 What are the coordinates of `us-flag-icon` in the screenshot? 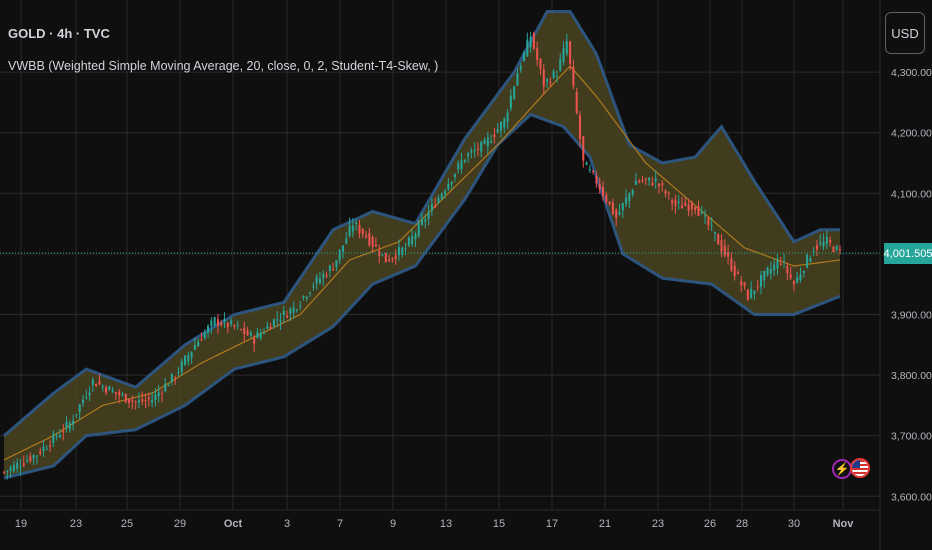 It's located at (860, 468).